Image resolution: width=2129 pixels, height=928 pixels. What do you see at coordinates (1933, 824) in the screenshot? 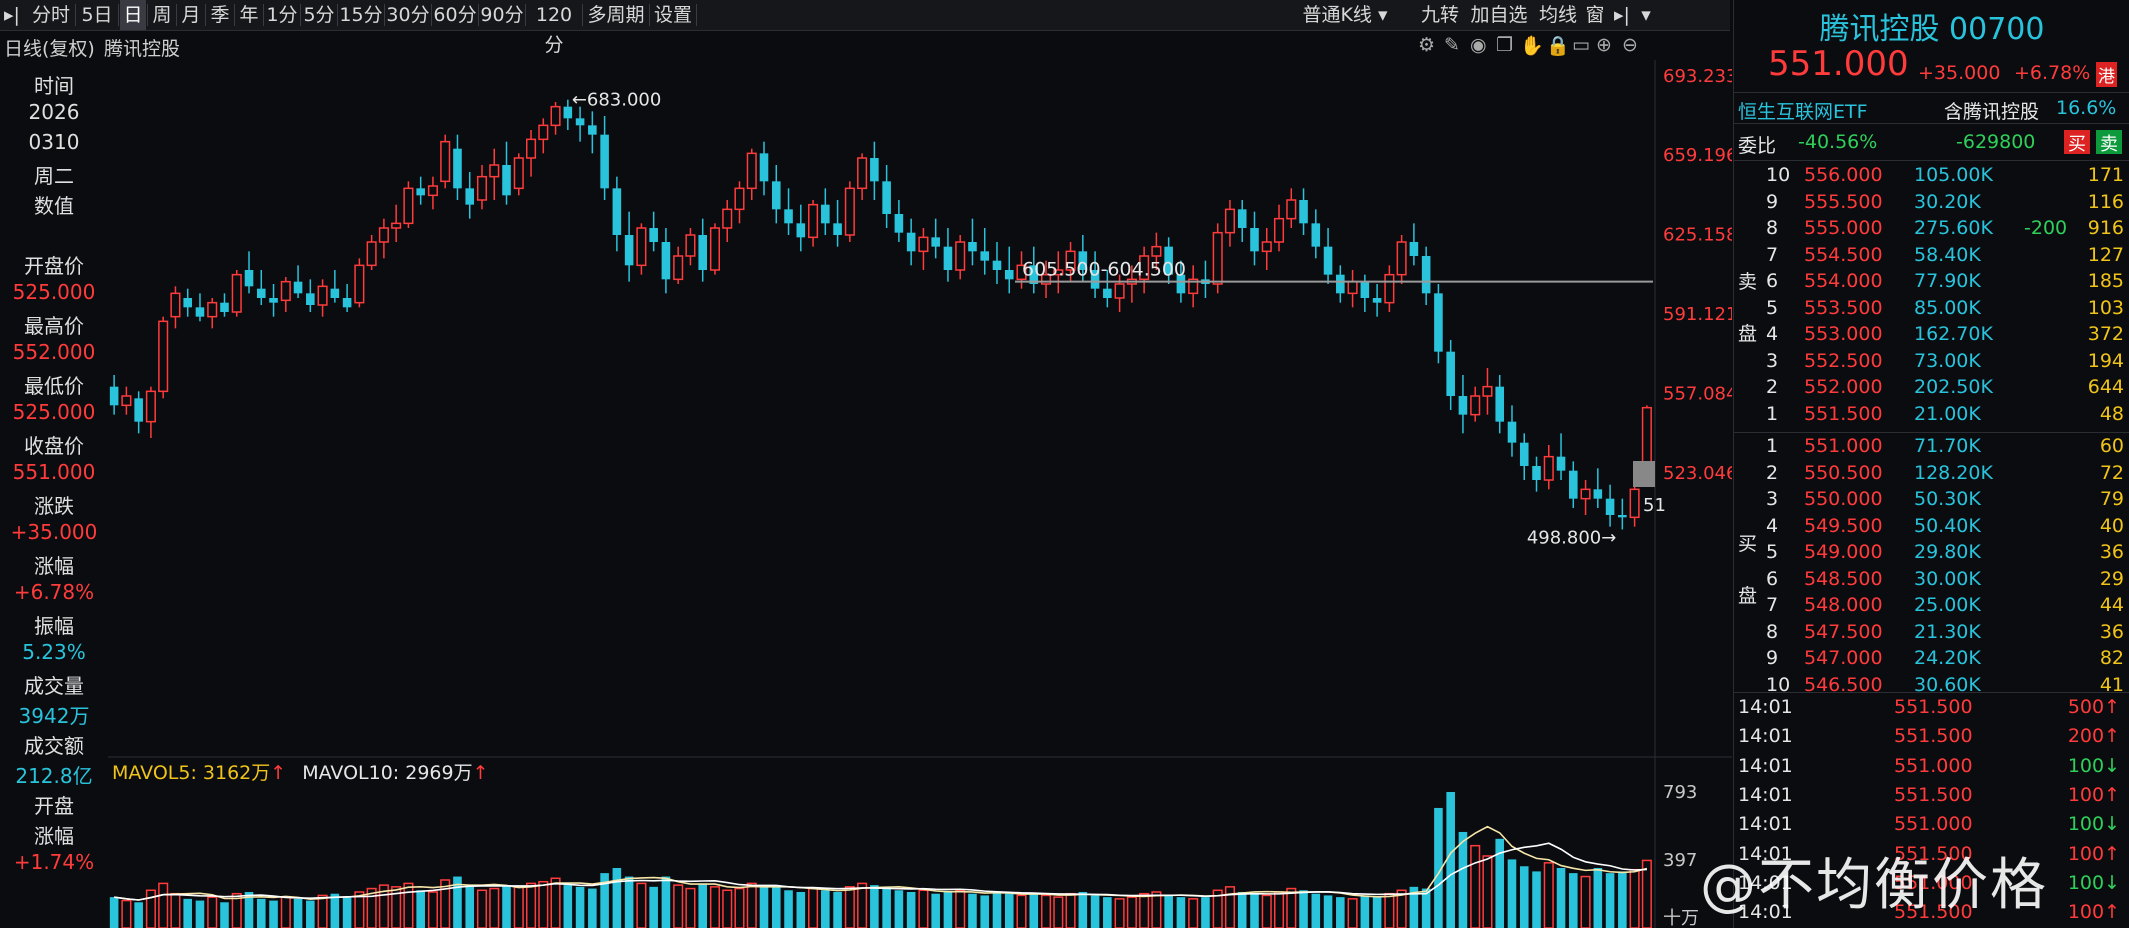
I see `trade-price: 551.000` at bounding box center [1933, 824].